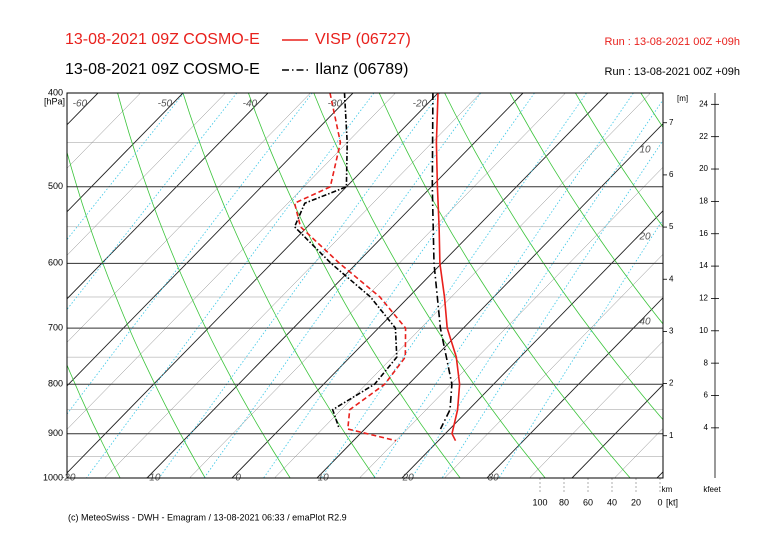 This screenshot has width=766, height=541. What do you see at coordinates (703, 233) in the screenshot?
I see `kfeet-tick-label: 16` at bounding box center [703, 233].